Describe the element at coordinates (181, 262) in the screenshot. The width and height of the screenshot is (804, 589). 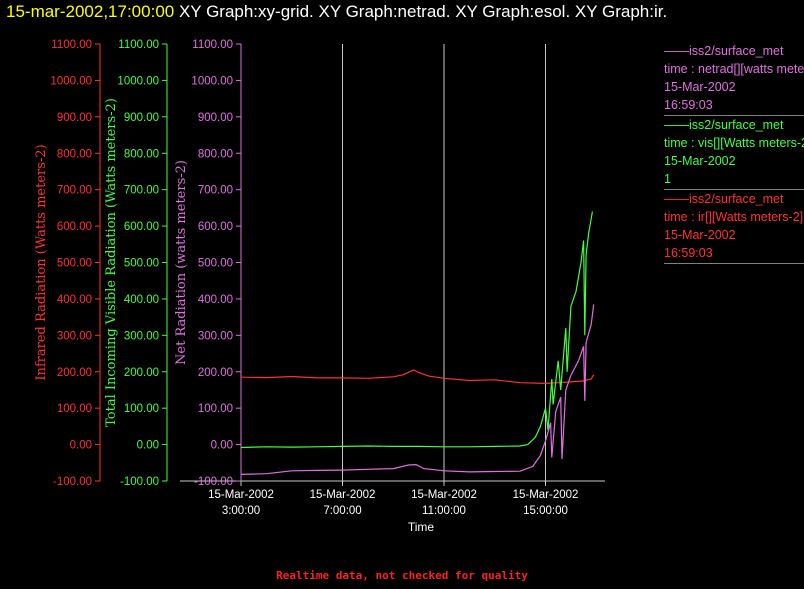
I see `y-axis-label: Net Radiation (watts meters-2)` at that location.